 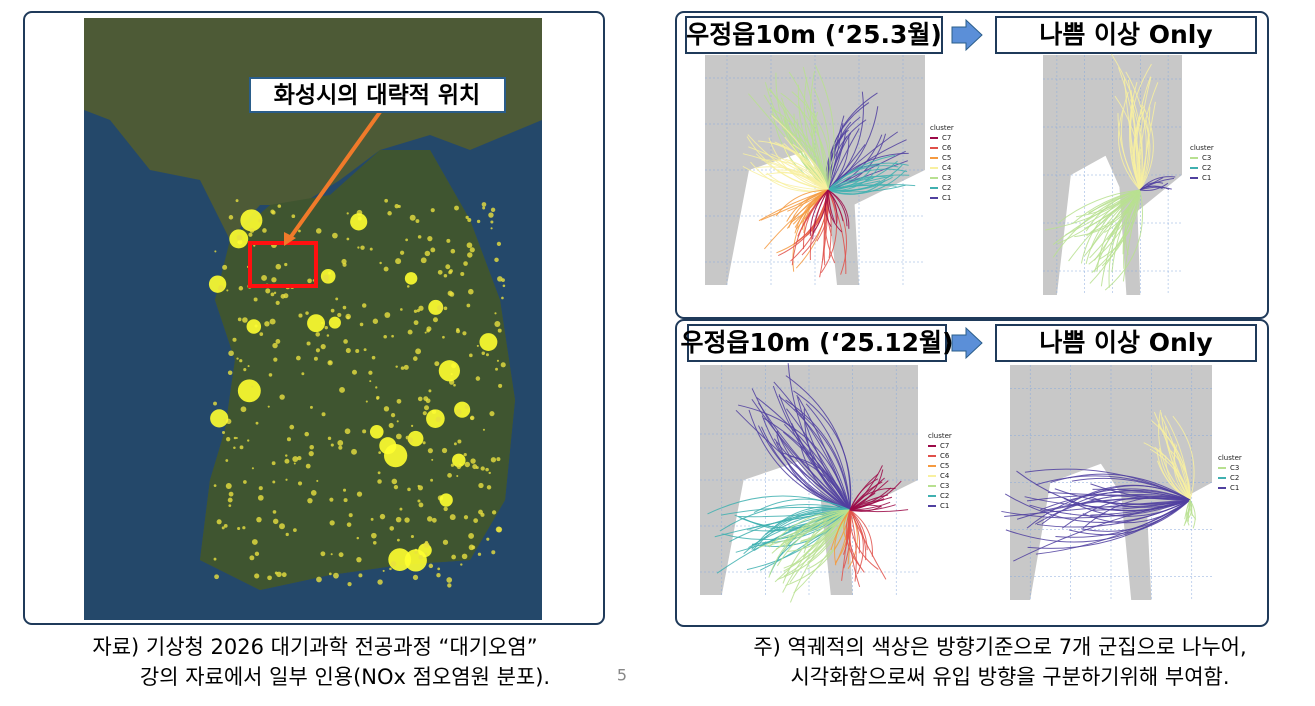 I want to click on caption: 자료) 기상청 2026 대기과학 전공과정 “대기오염”, so click(x=314, y=647).